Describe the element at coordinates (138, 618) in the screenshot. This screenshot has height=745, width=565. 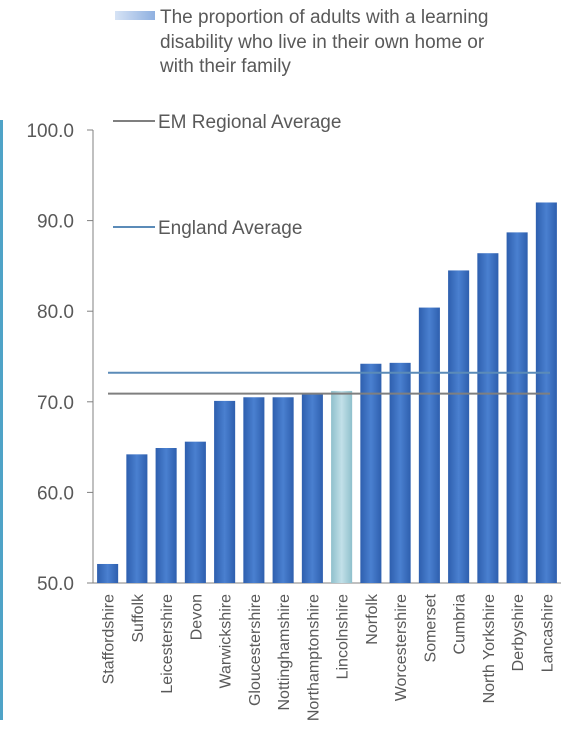
I see `category-label: Suffolk` at that location.